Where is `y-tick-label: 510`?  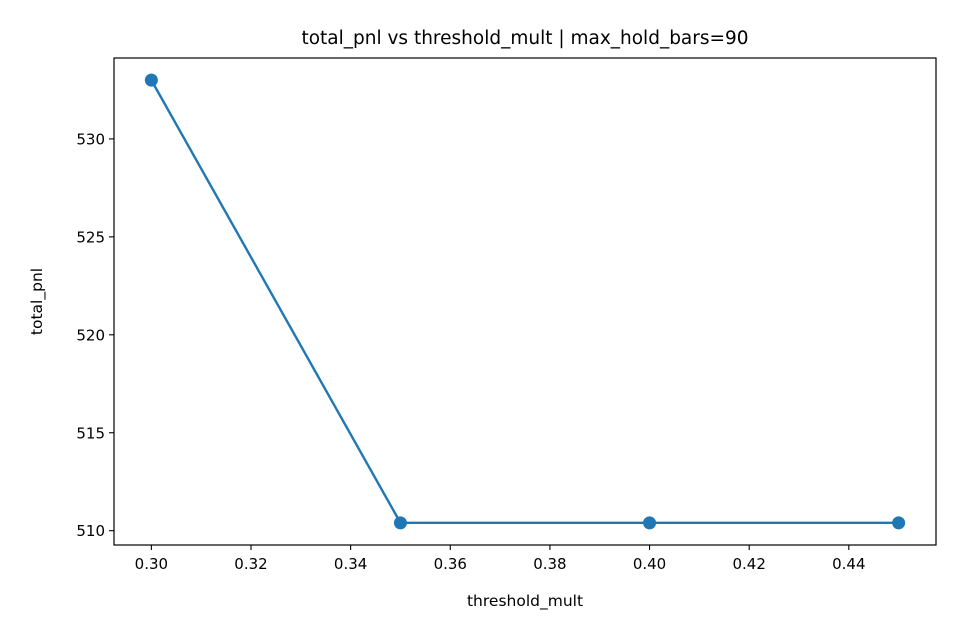
y-tick-label: 510 is located at coordinates (90, 531).